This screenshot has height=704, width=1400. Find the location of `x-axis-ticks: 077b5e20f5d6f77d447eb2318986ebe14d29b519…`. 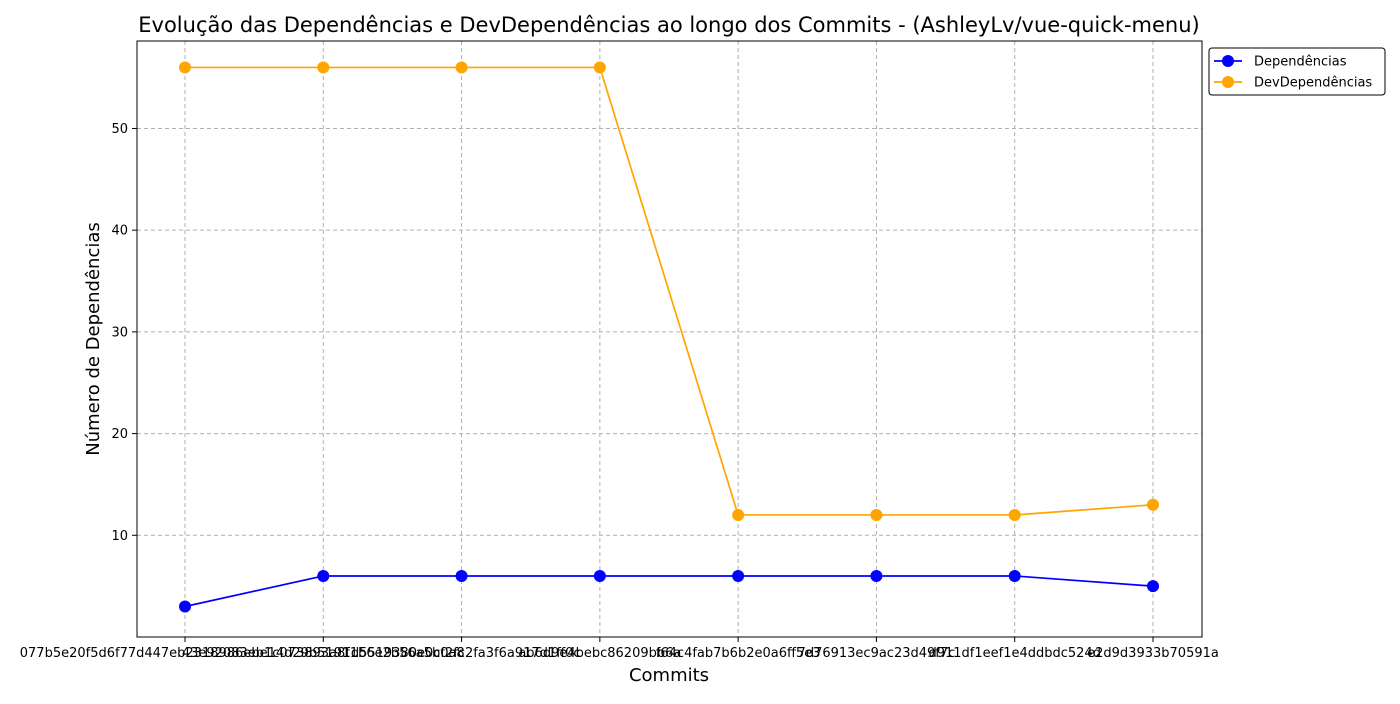

x-axis-ticks: 077b5e20f5d6f77d447eb2318986ebe14d29b519… is located at coordinates (619, 649).